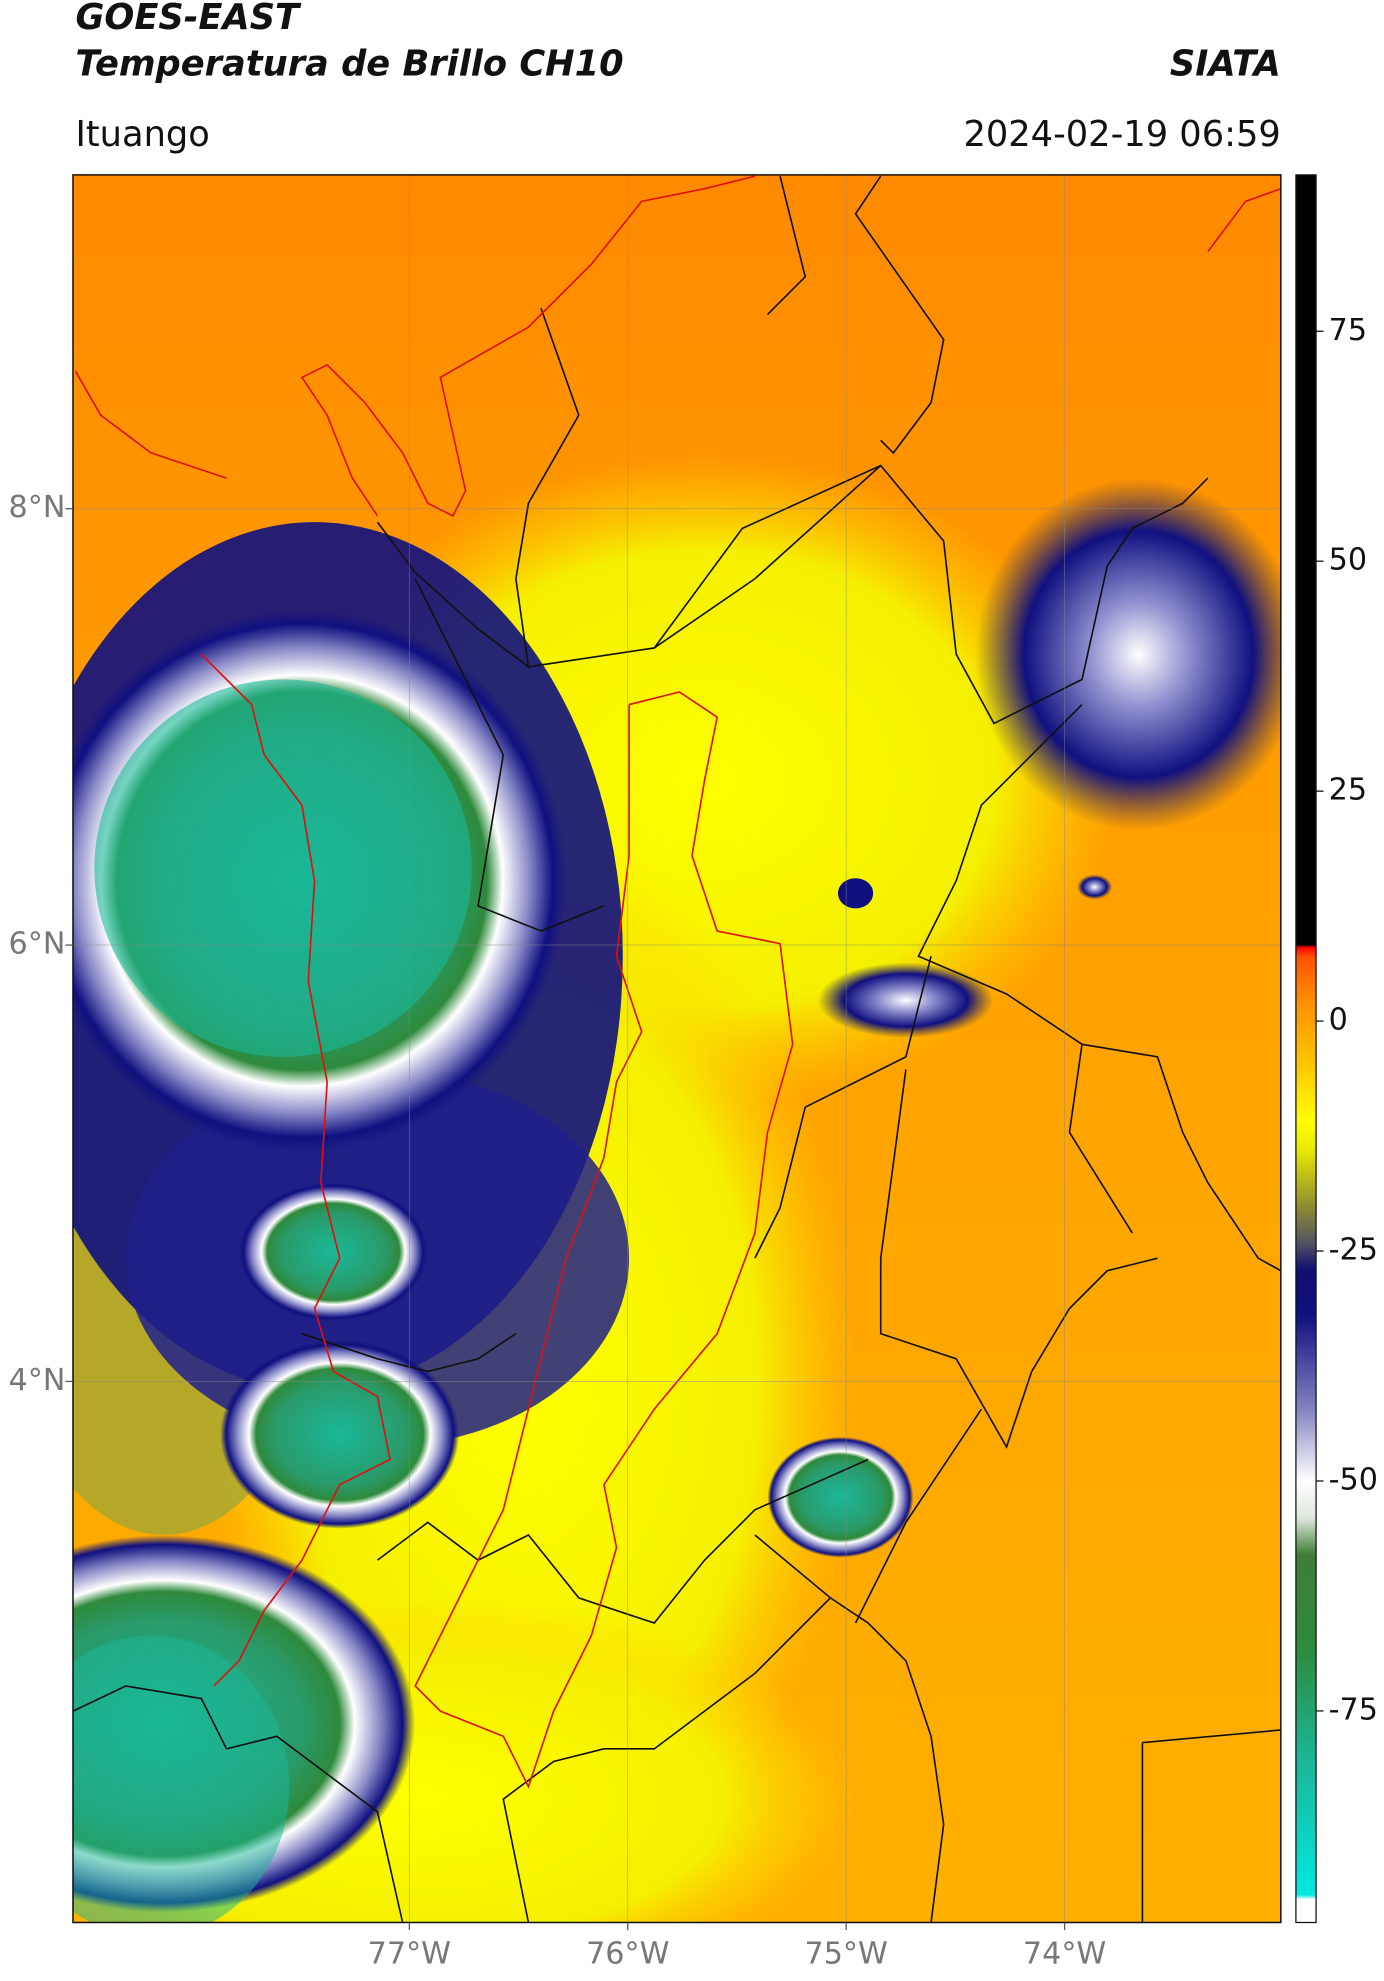 The height and width of the screenshot is (1981, 1384). I want to click on y-tick-label: 8°N, so click(37, 507).